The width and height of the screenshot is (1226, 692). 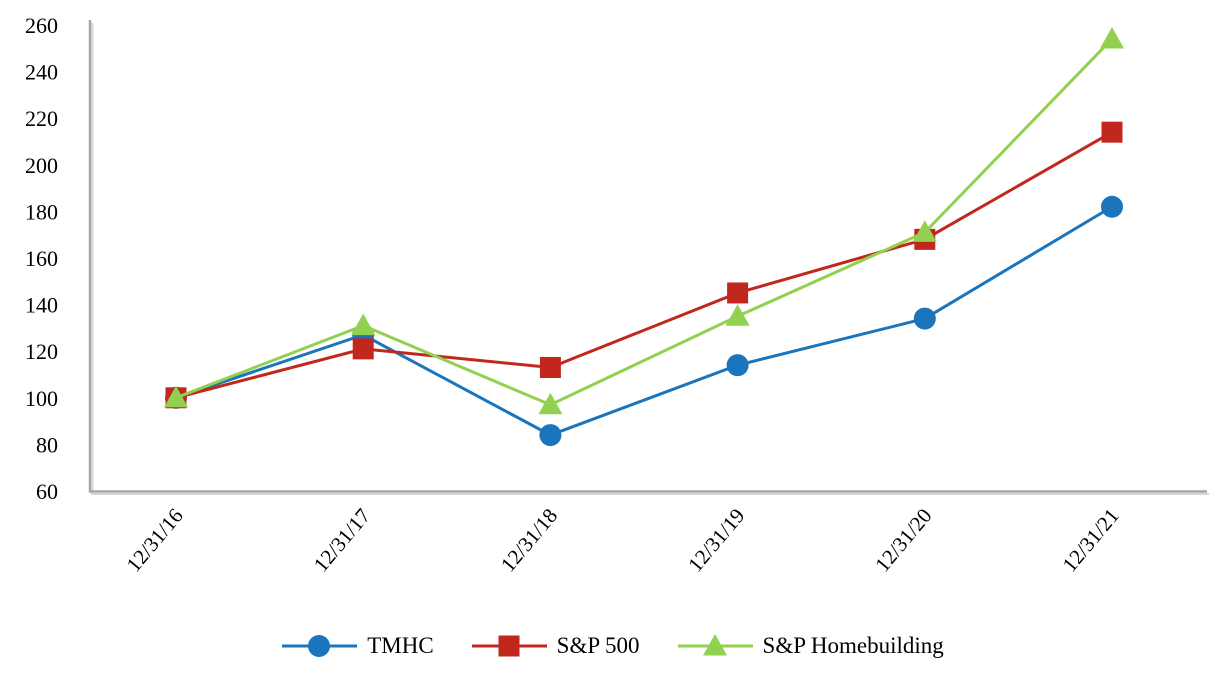 What do you see at coordinates (41, 305) in the screenshot?
I see `y-axis-tick-label: 140` at bounding box center [41, 305].